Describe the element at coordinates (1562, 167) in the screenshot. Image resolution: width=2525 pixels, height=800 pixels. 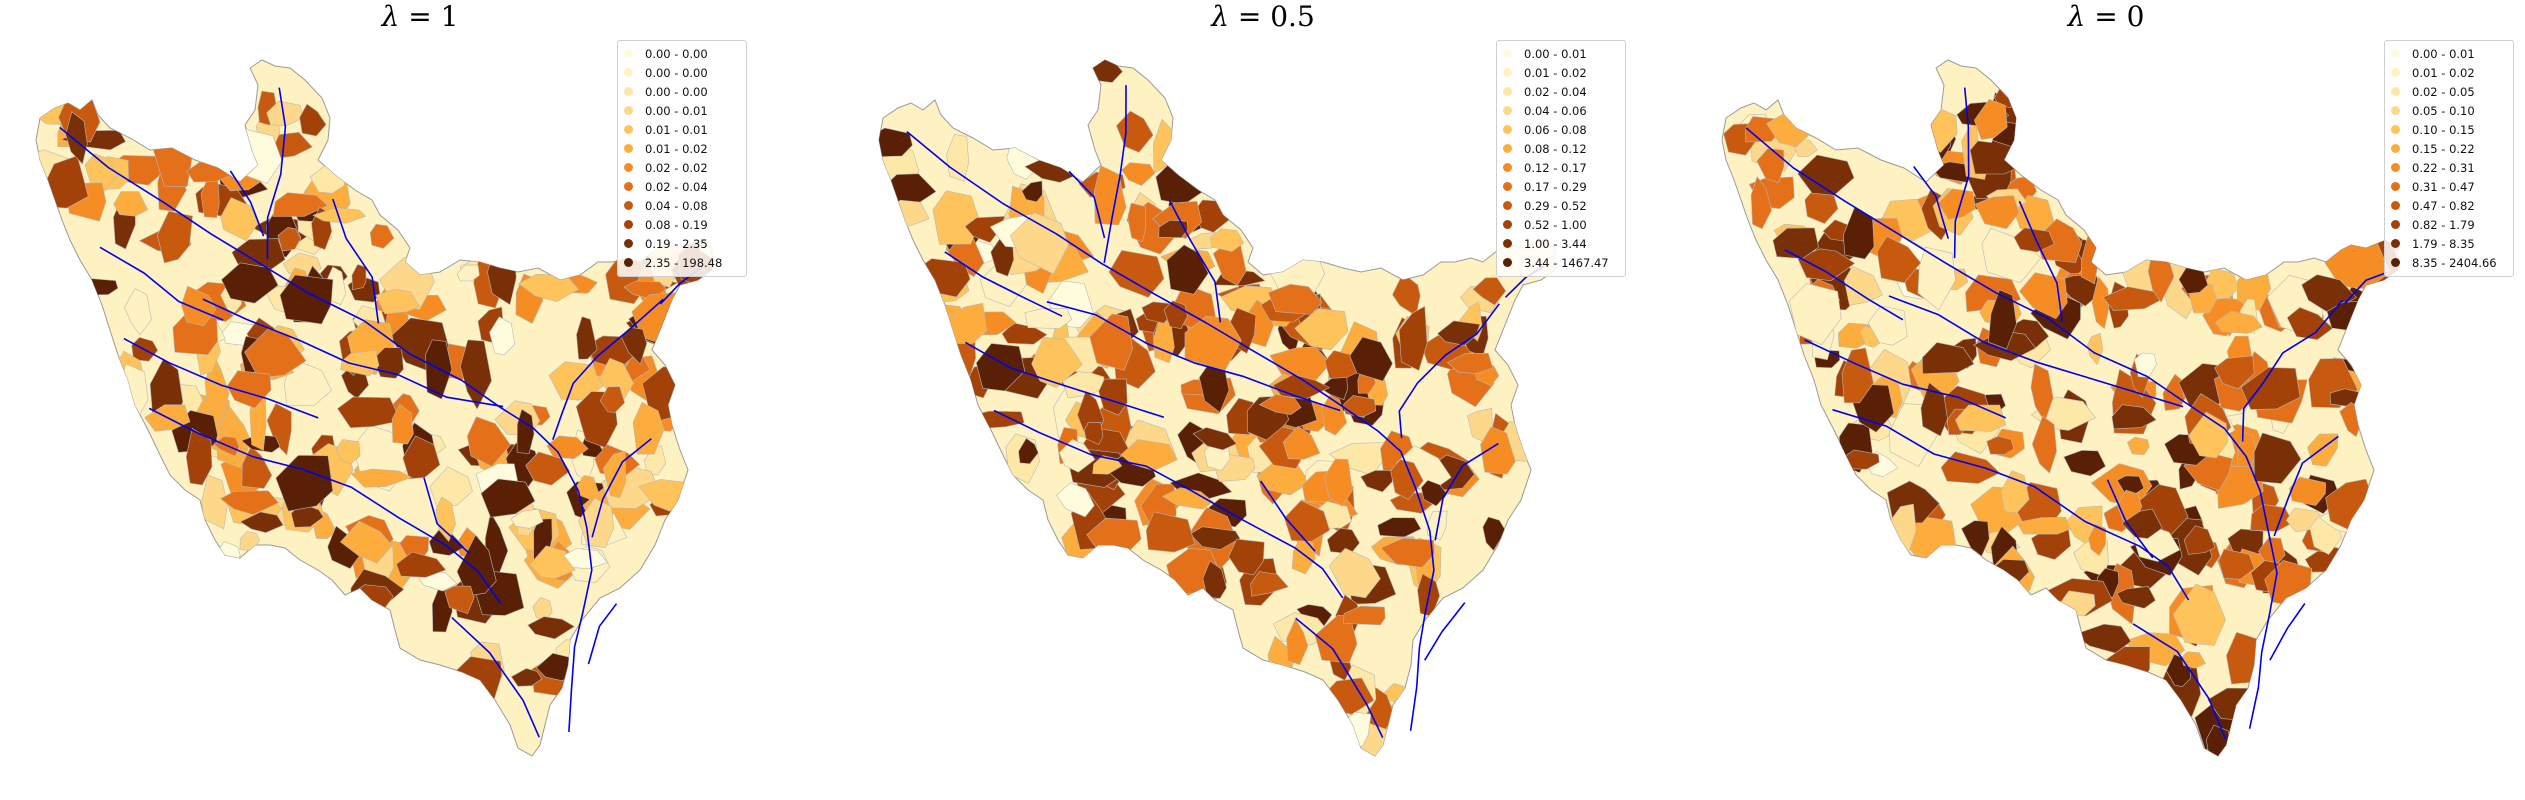
I see `legend-item: 0.12 - 0.17` at that location.